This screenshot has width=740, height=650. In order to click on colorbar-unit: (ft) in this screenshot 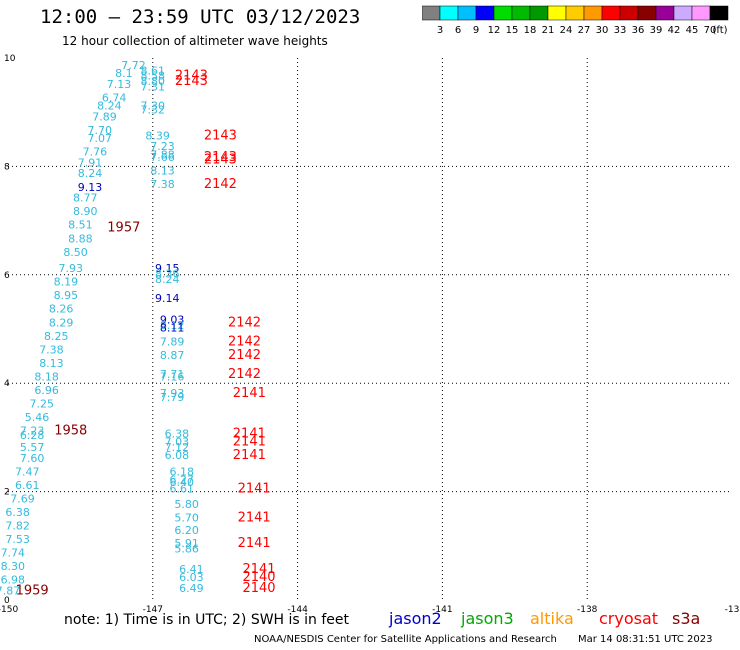, I will do `click(719, 30)`.